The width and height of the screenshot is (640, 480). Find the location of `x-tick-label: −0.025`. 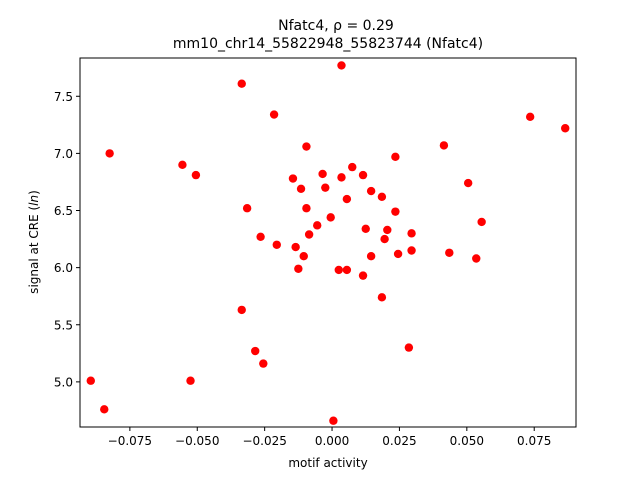

x-tick-label: −0.025 is located at coordinates (264, 441).